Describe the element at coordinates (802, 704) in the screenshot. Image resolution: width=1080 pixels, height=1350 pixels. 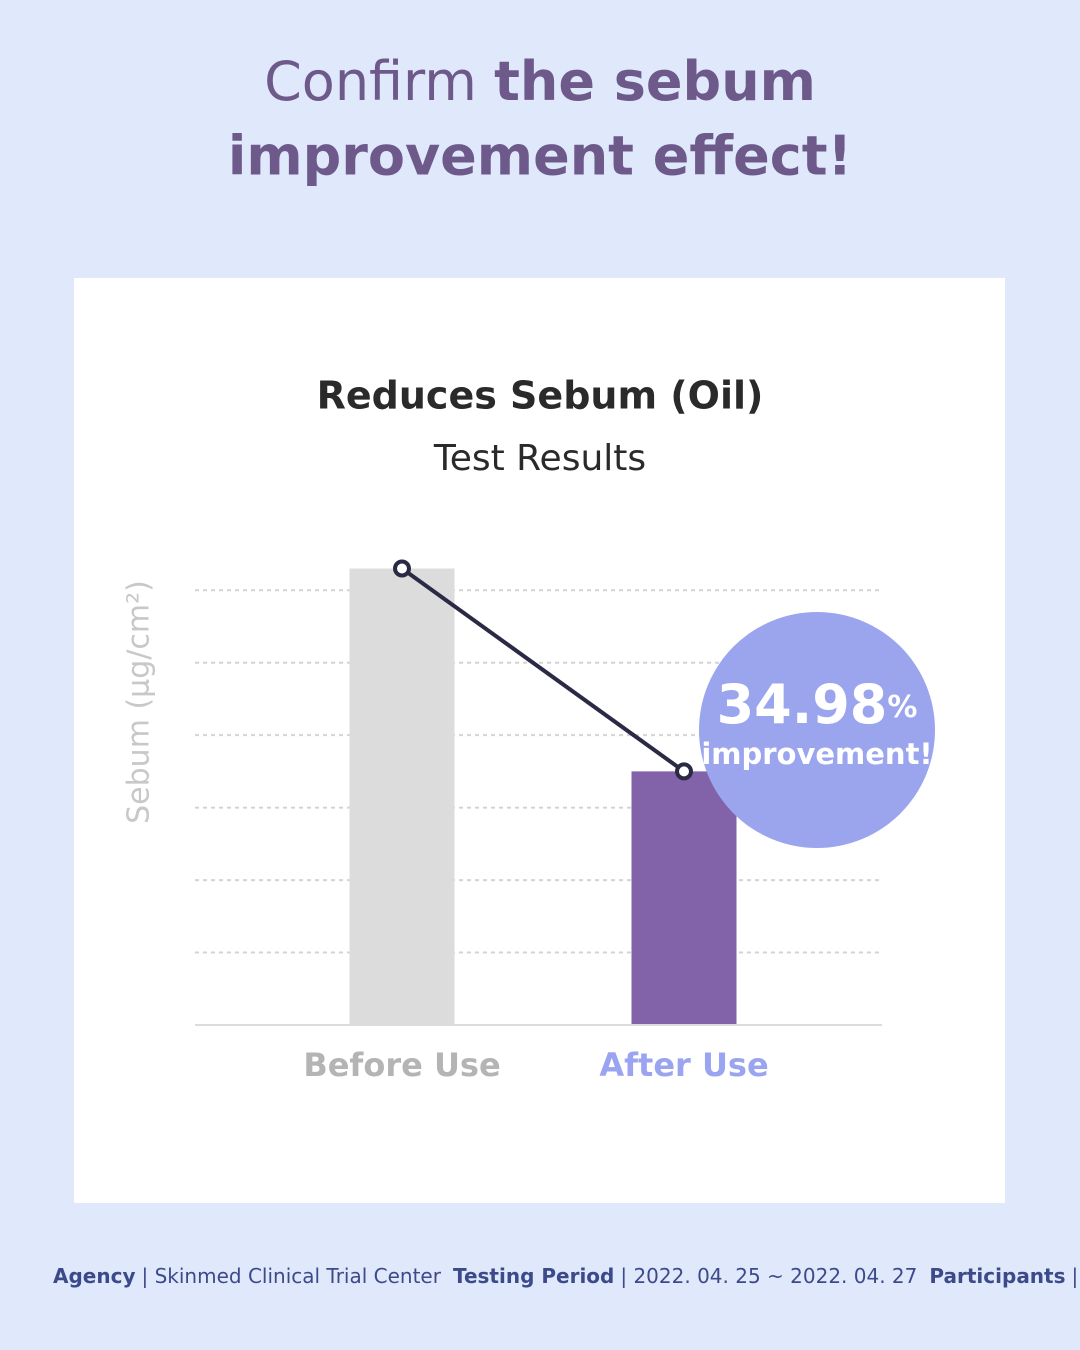
I see `badge-number: 34.98` at that location.